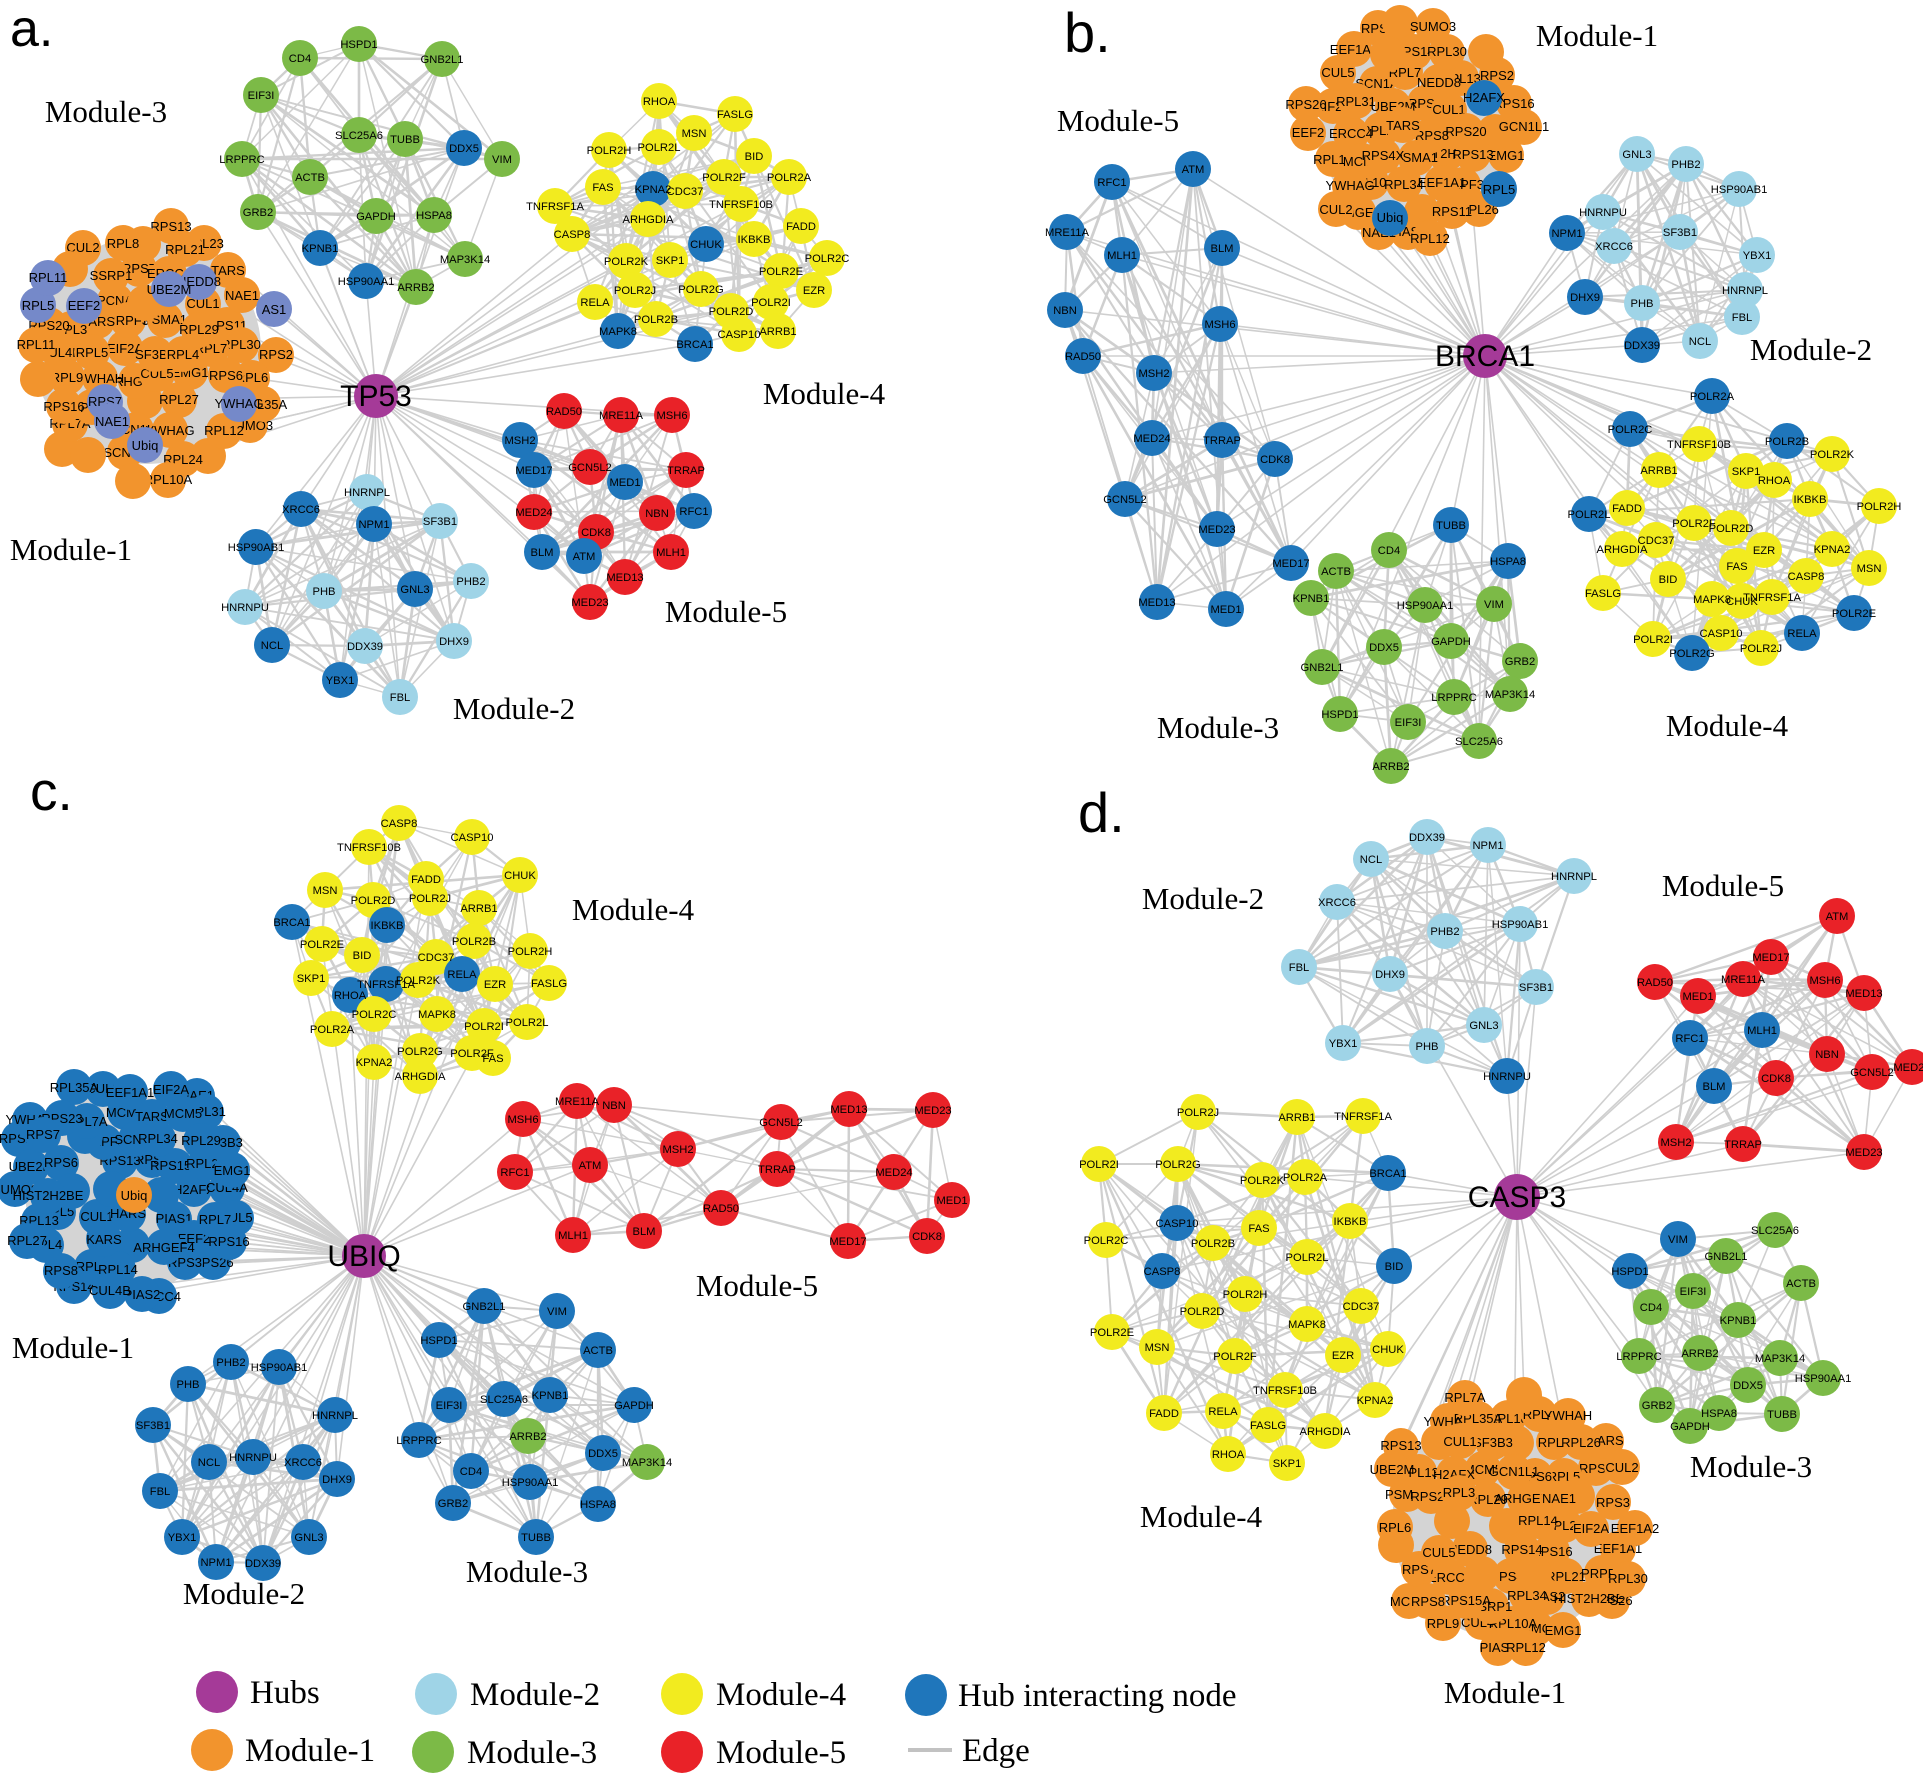  Describe the element at coordinates (51, 791) in the screenshot. I see `svg-text: c.` at that location.